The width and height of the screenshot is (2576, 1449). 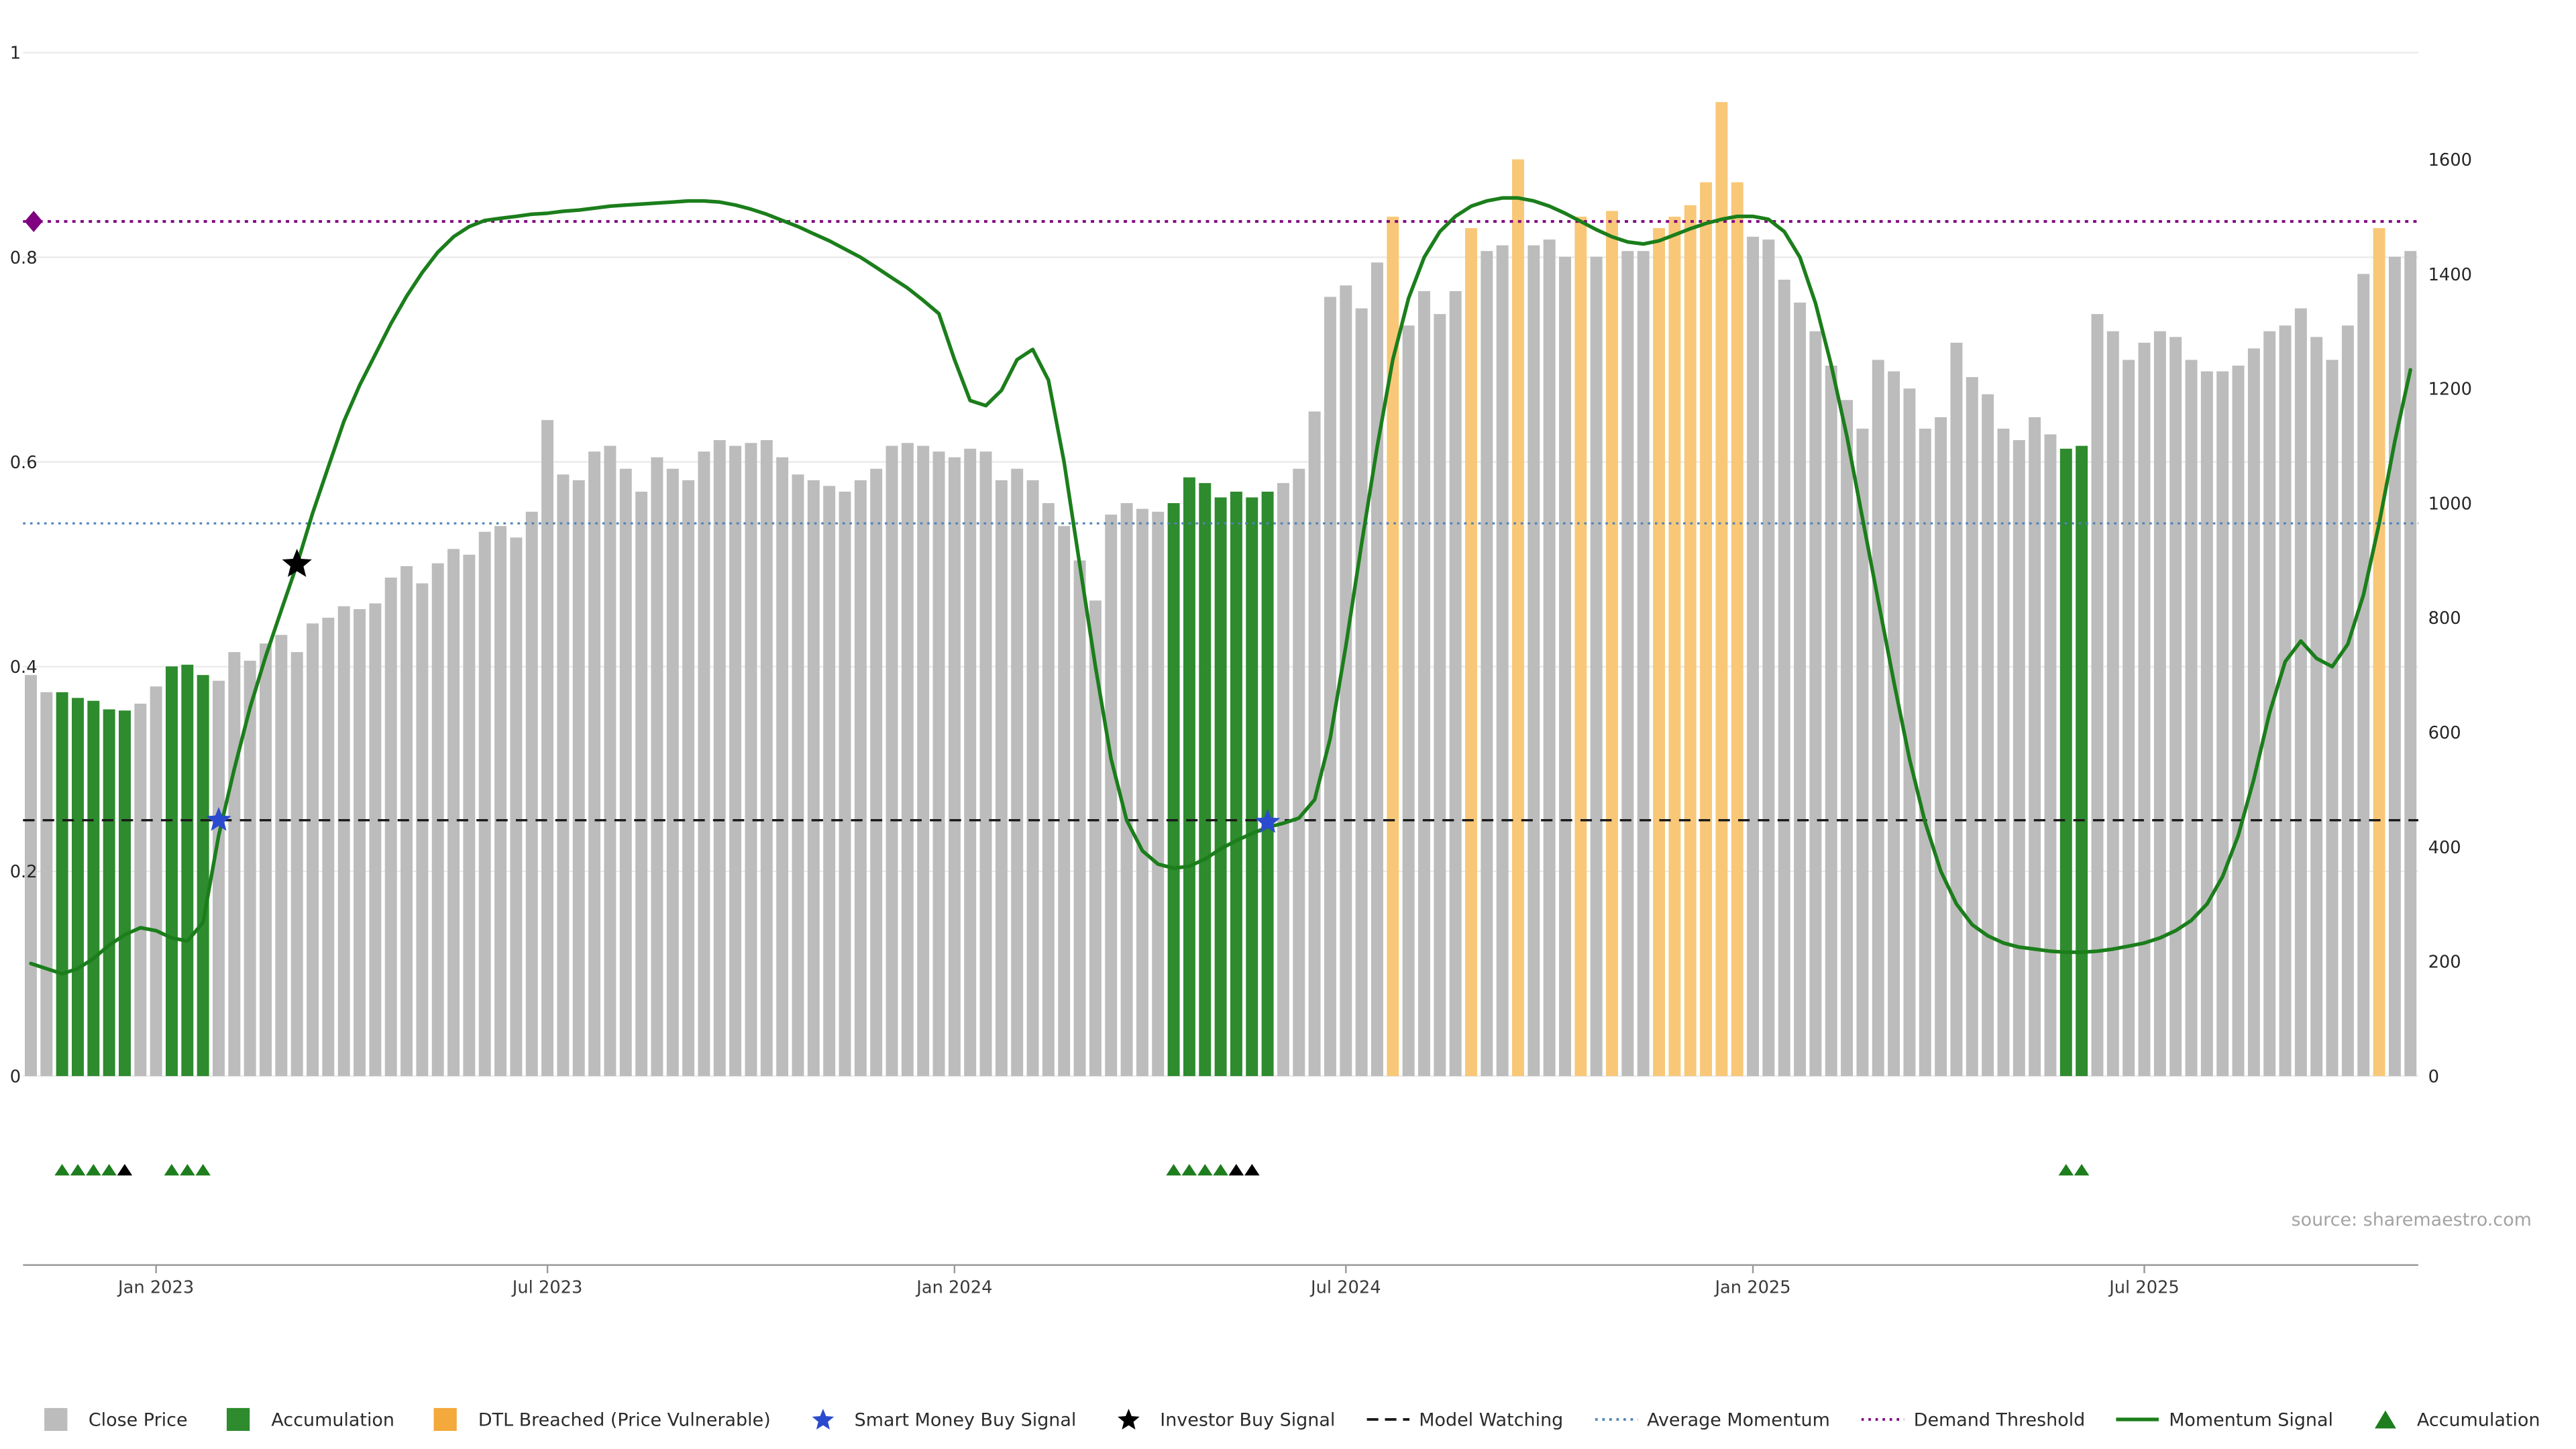 I want to click on smart-money-star-icon, so click(x=823, y=1419).